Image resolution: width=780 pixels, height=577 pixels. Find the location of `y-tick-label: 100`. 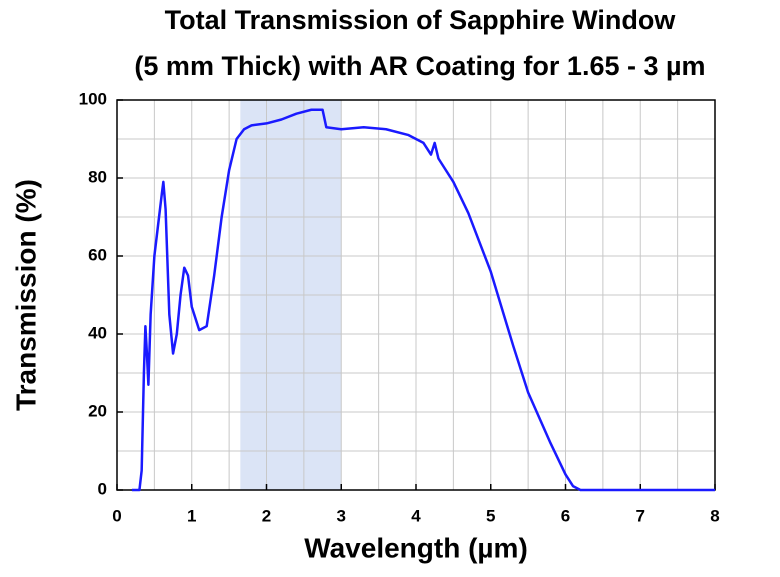

y-tick-label: 100 is located at coordinates (93, 98).